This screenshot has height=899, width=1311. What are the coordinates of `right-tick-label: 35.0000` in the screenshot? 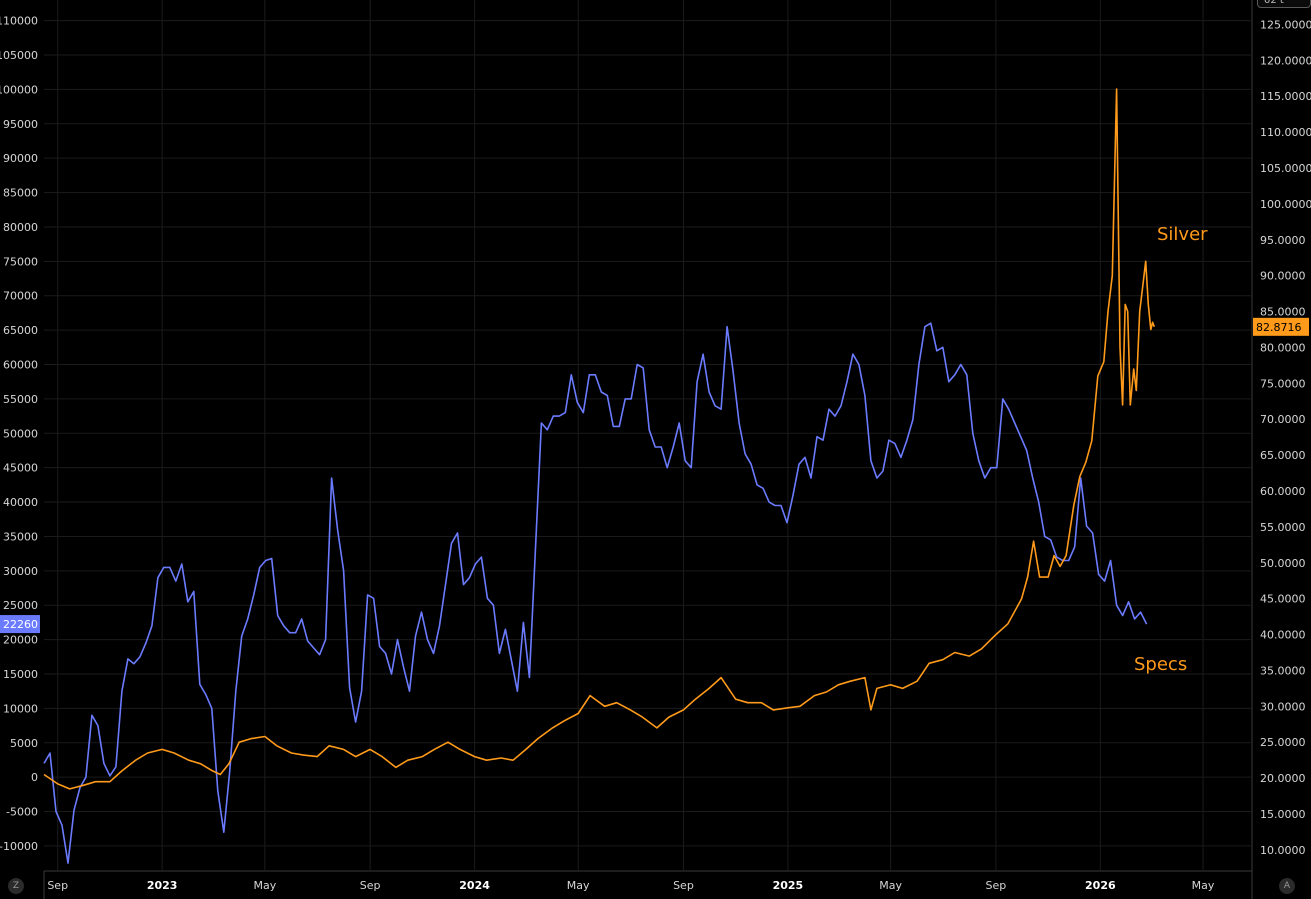 It's located at (1283, 670).